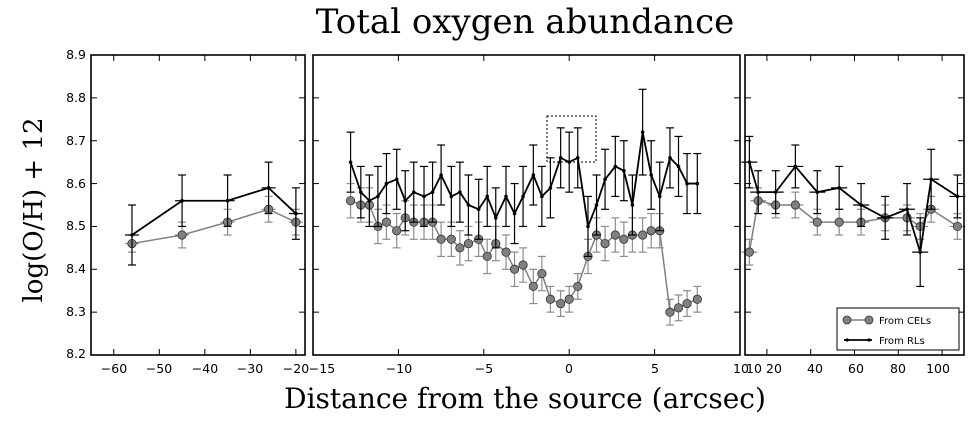 The image size is (973, 421). I want to click on x-tick-label: 0, so click(569, 368).